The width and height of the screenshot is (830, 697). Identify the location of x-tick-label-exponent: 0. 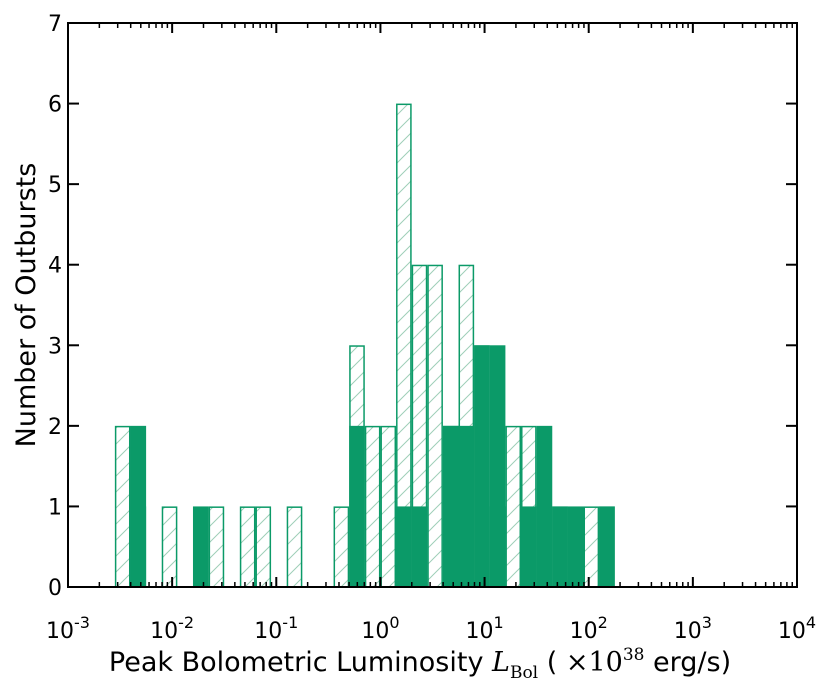
(394, 622).